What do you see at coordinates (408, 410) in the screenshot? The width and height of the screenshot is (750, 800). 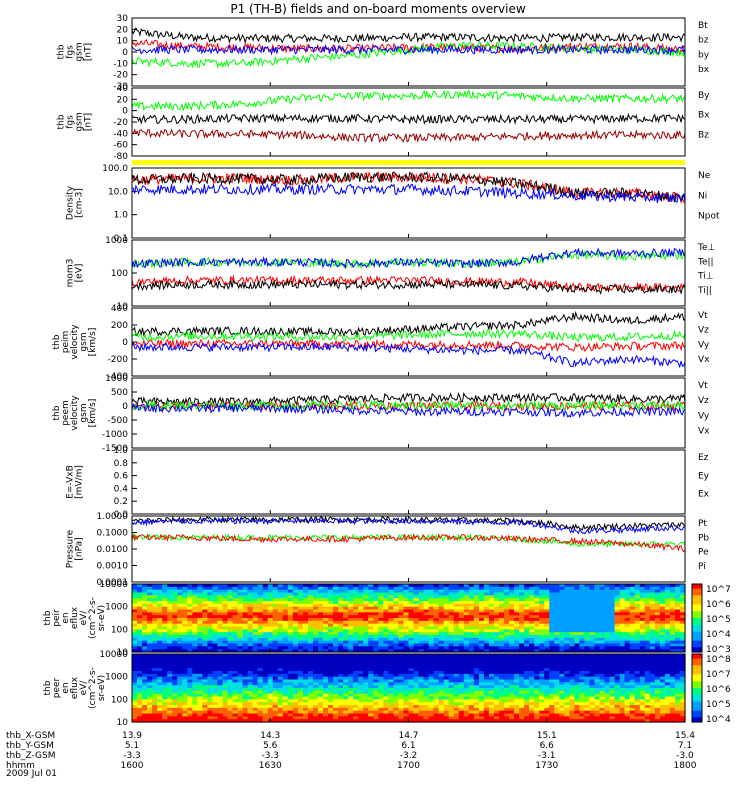 I see `series-line-Vx` at bounding box center [408, 410].